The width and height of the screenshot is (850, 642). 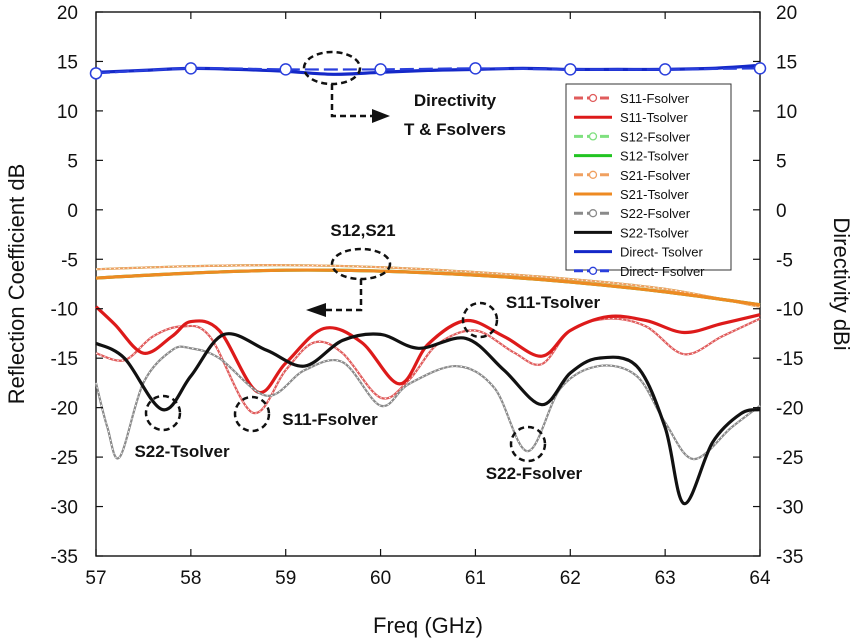 I want to click on annotation-s11-tsolver: S11-Tsolver, so click(x=531, y=316).